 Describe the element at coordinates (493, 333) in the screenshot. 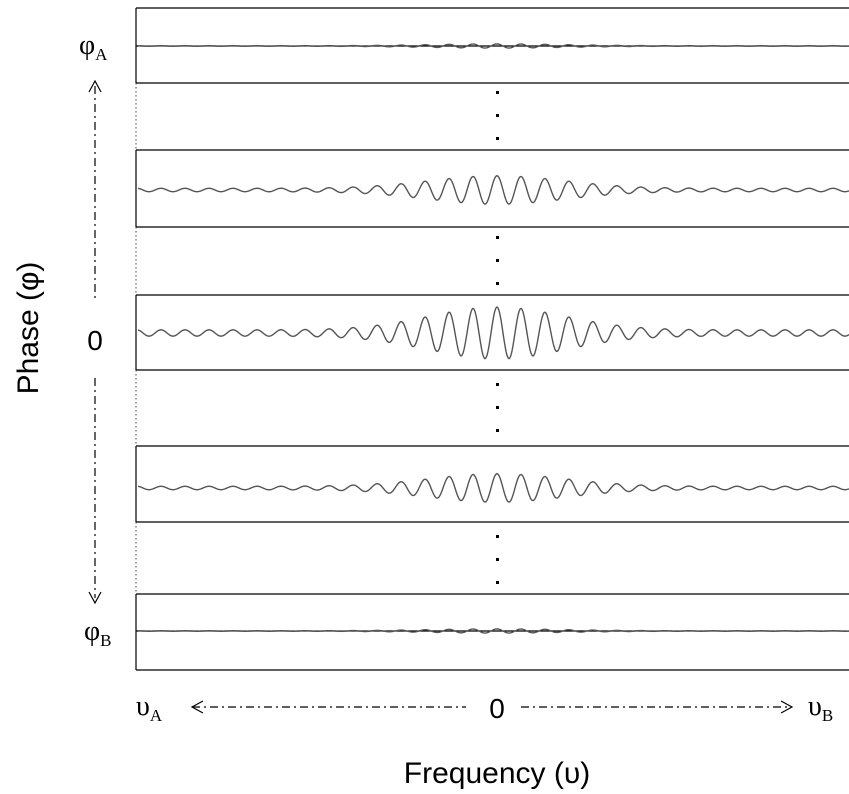

I see `wave-zero-phase` at that location.